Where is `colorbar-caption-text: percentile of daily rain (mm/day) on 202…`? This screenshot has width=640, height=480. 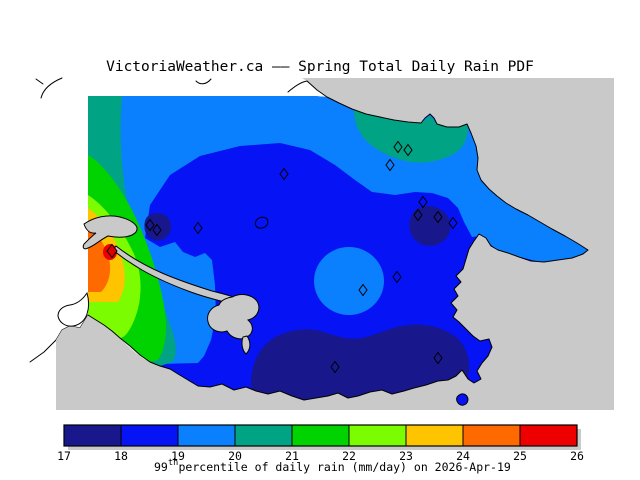
colorbar-caption-text: percentile of daily rain (mm/day) on 202… is located at coordinates (345, 467).